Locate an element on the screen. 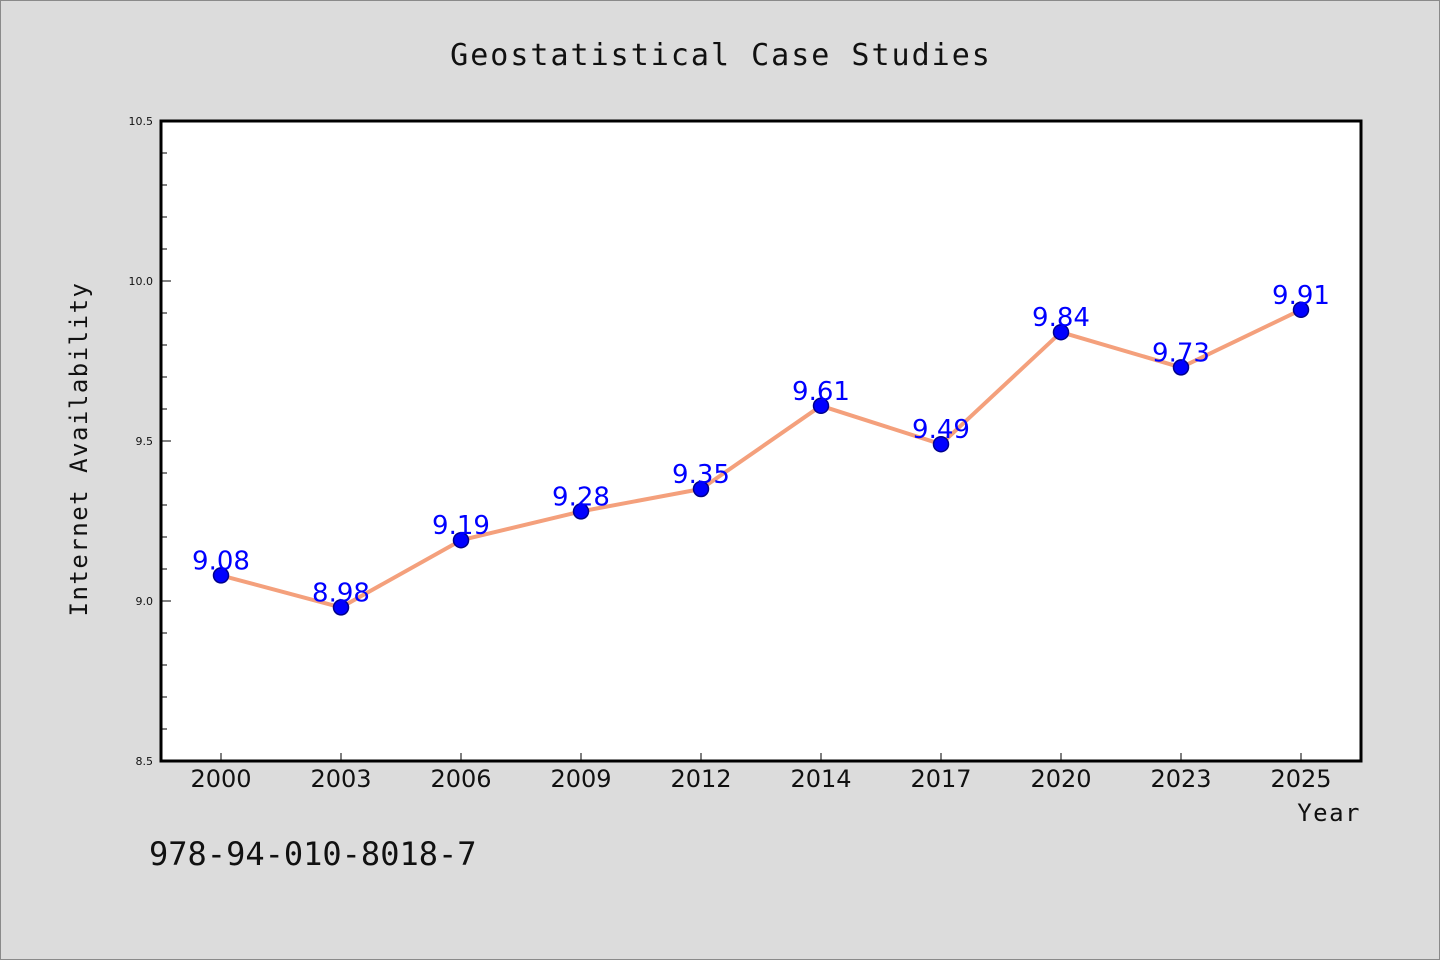 This screenshot has width=1440, height=960. x-axis-ticks: 2000 2003 2006 2009 2012 2014 2017 2020 2023 2025 is located at coordinates (761, 773).